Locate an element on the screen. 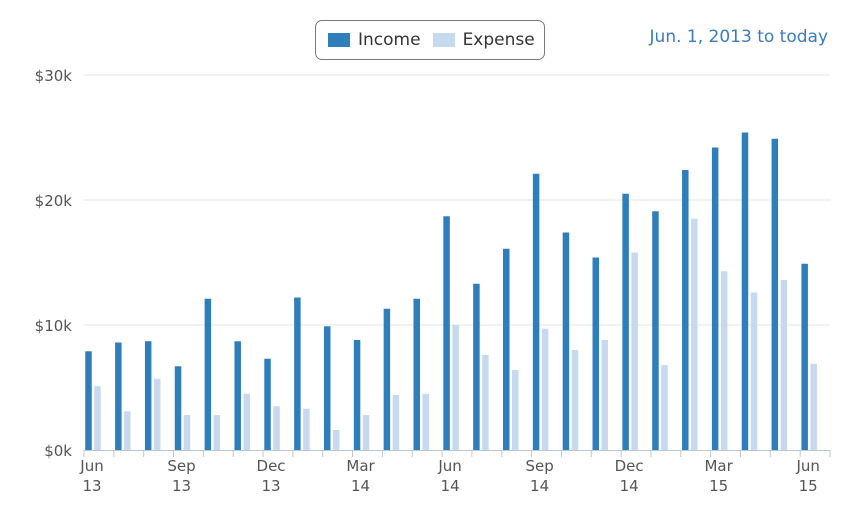 The image size is (862, 524). y-tick-label: $0k is located at coordinates (58, 451).